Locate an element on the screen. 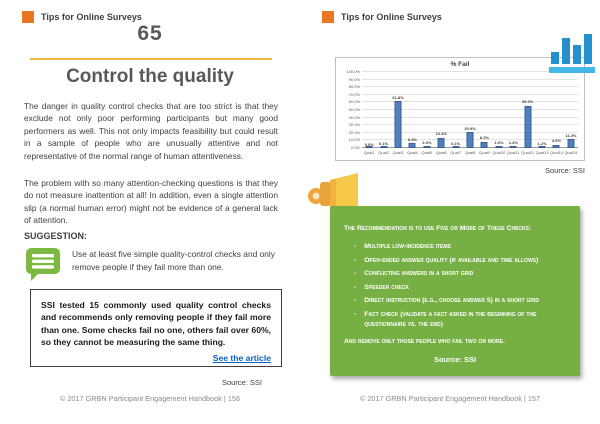 The height and width of the screenshot is (424, 600). bar-value-label: 20.9% is located at coordinates (470, 128).